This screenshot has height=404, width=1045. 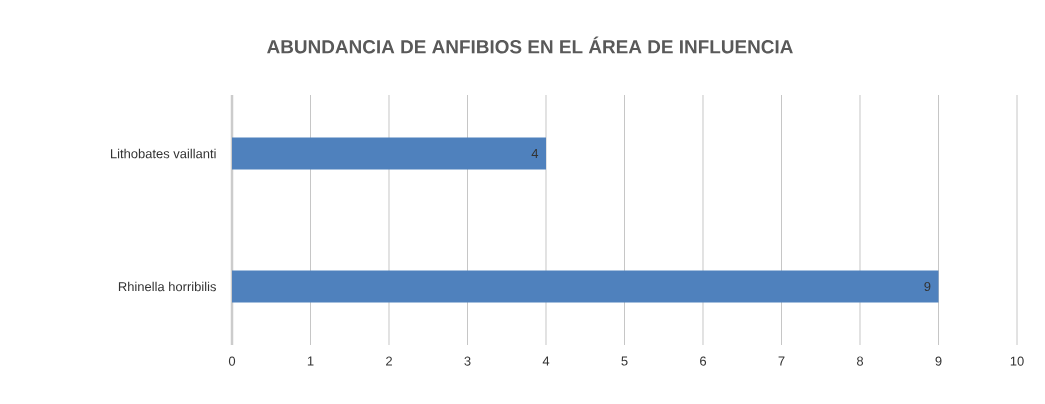 What do you see at coordinates (1017, 361) in the screenshot?
I see `x-tick-label: 10` at bounding box center [1017, 361].